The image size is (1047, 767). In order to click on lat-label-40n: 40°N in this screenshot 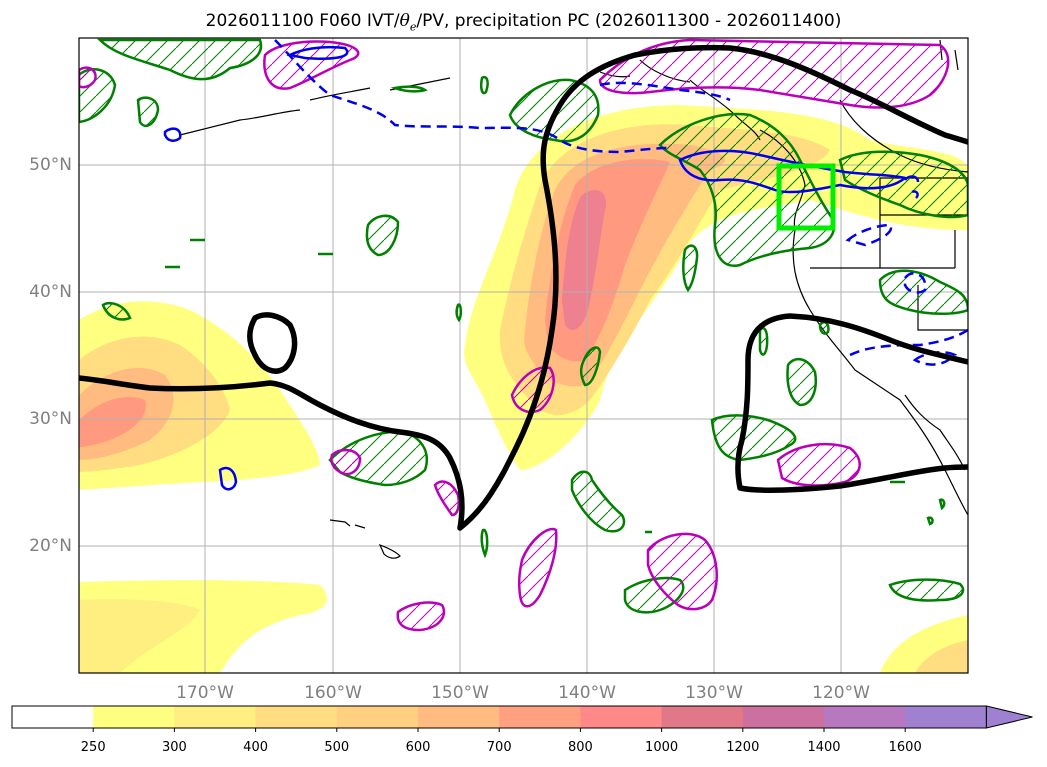, I will do `click(50, 292)`.